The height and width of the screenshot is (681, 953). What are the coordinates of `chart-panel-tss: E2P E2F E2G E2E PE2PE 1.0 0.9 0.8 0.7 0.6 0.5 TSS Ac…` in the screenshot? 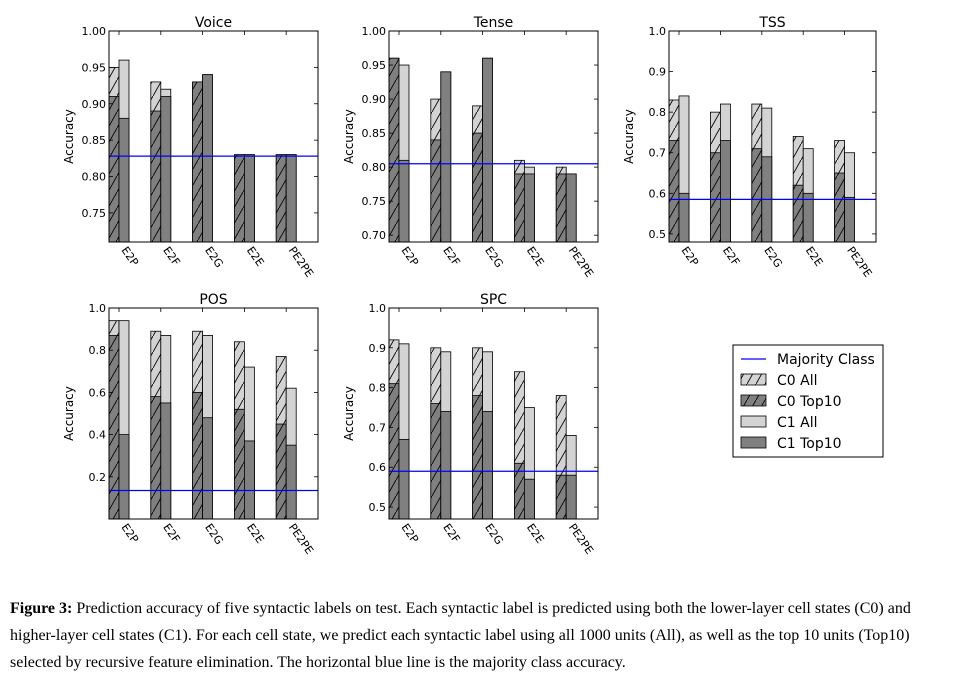 It's located at (749, 147).